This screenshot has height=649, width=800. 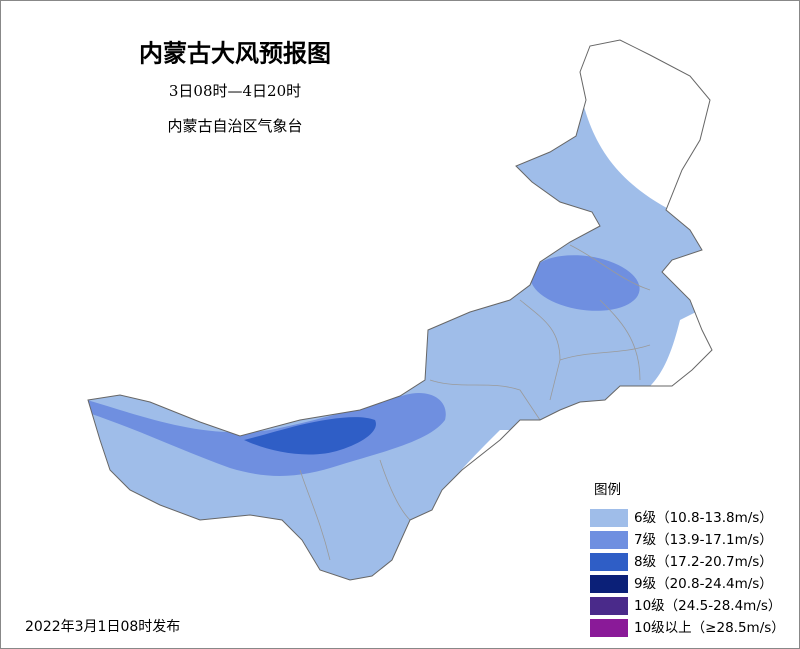 I want to click on issuer: 内蒙古自治区气象台, so click(x=234, y=126).